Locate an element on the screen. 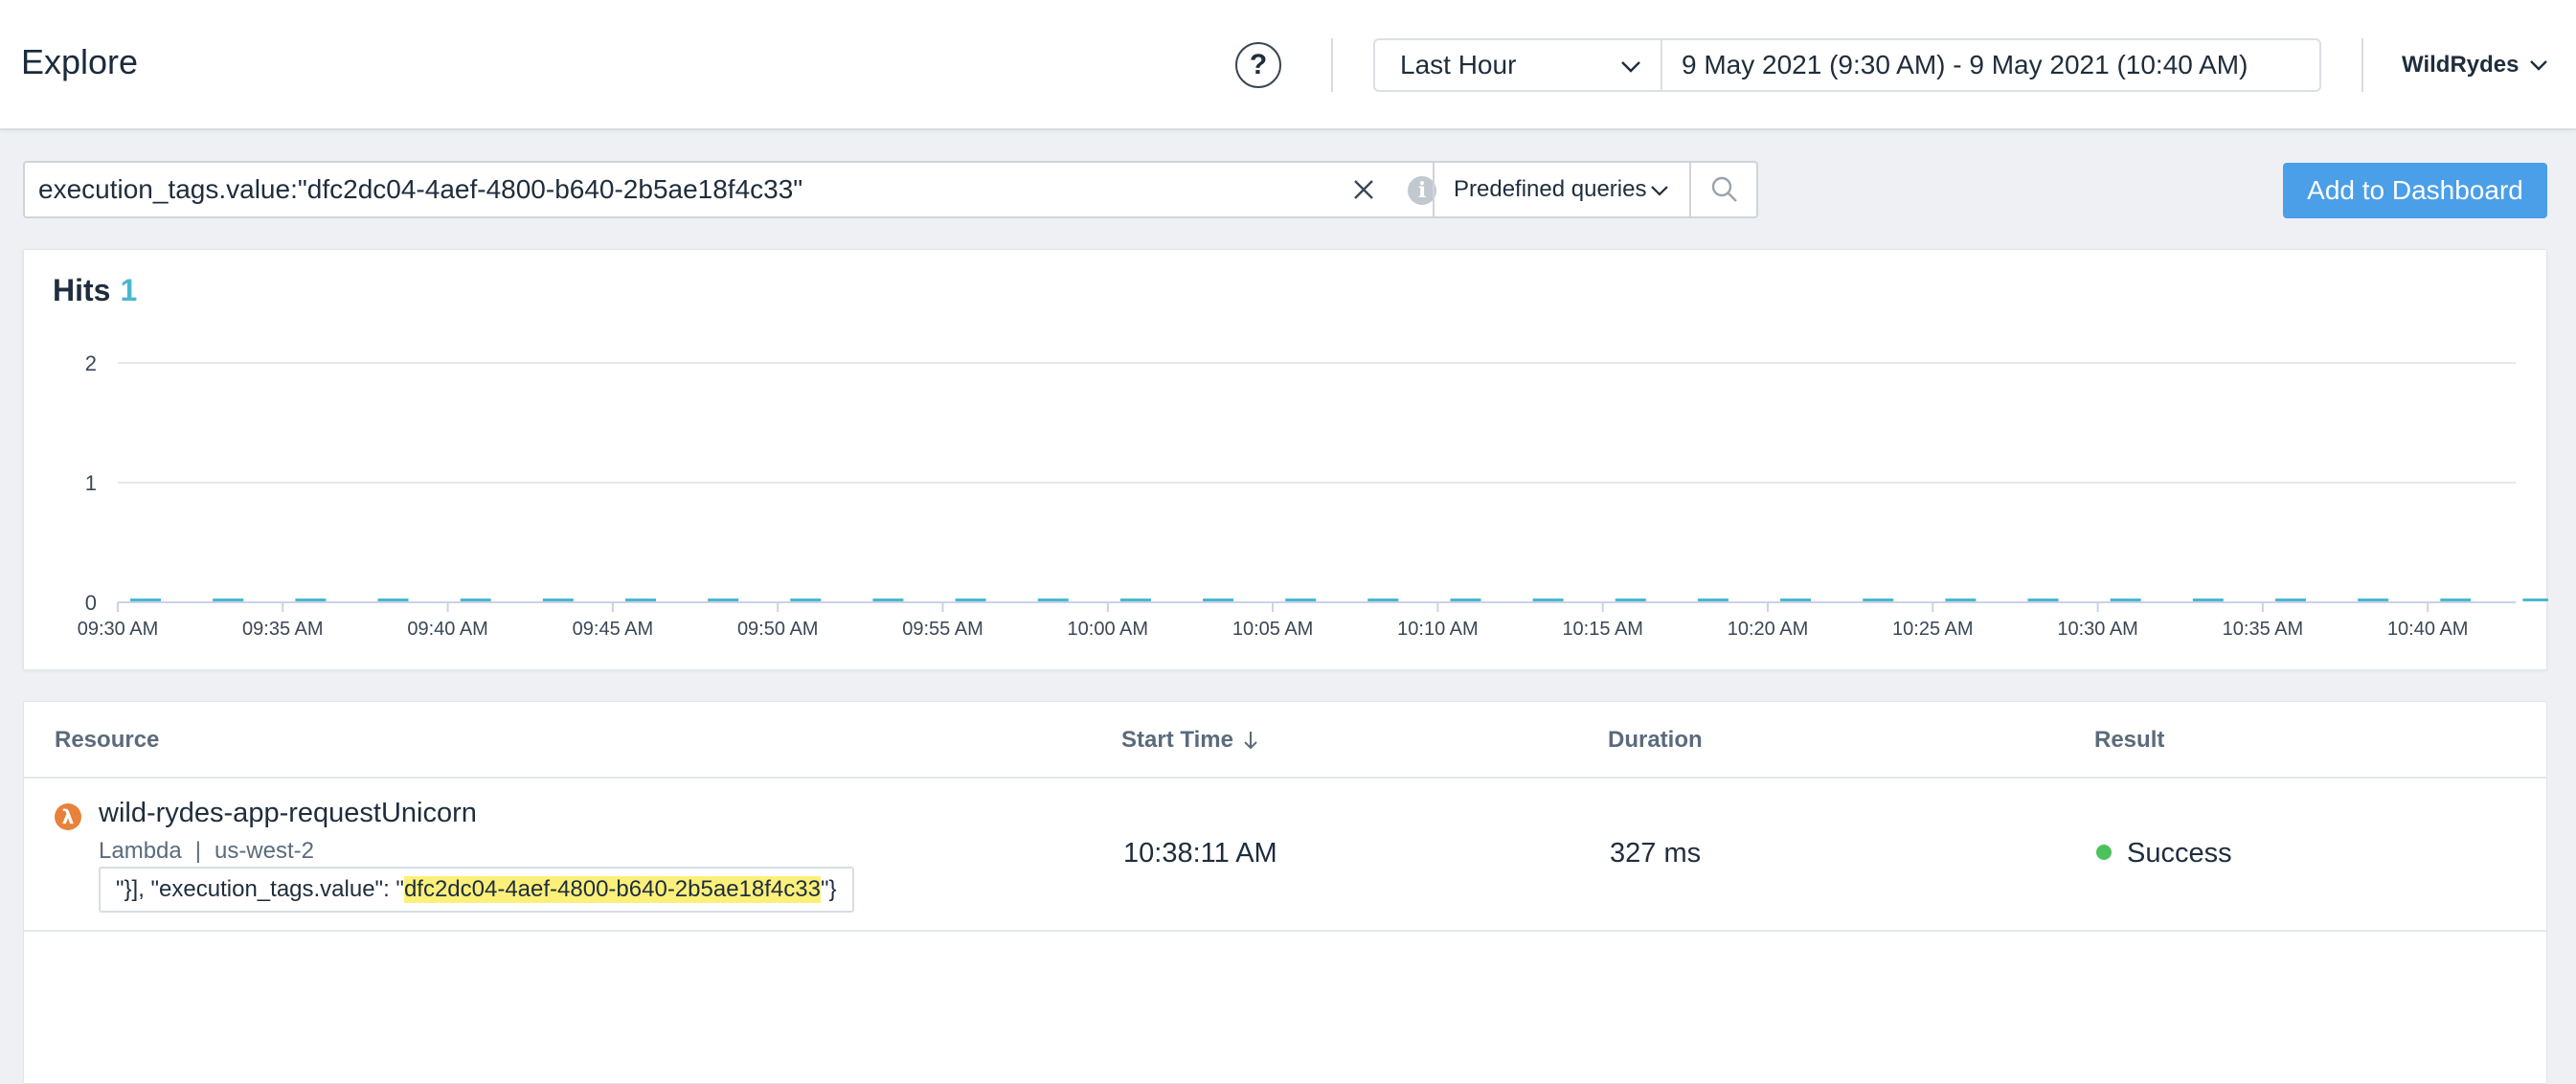  lambda-icon: λ is located at coordinates (68, 817).